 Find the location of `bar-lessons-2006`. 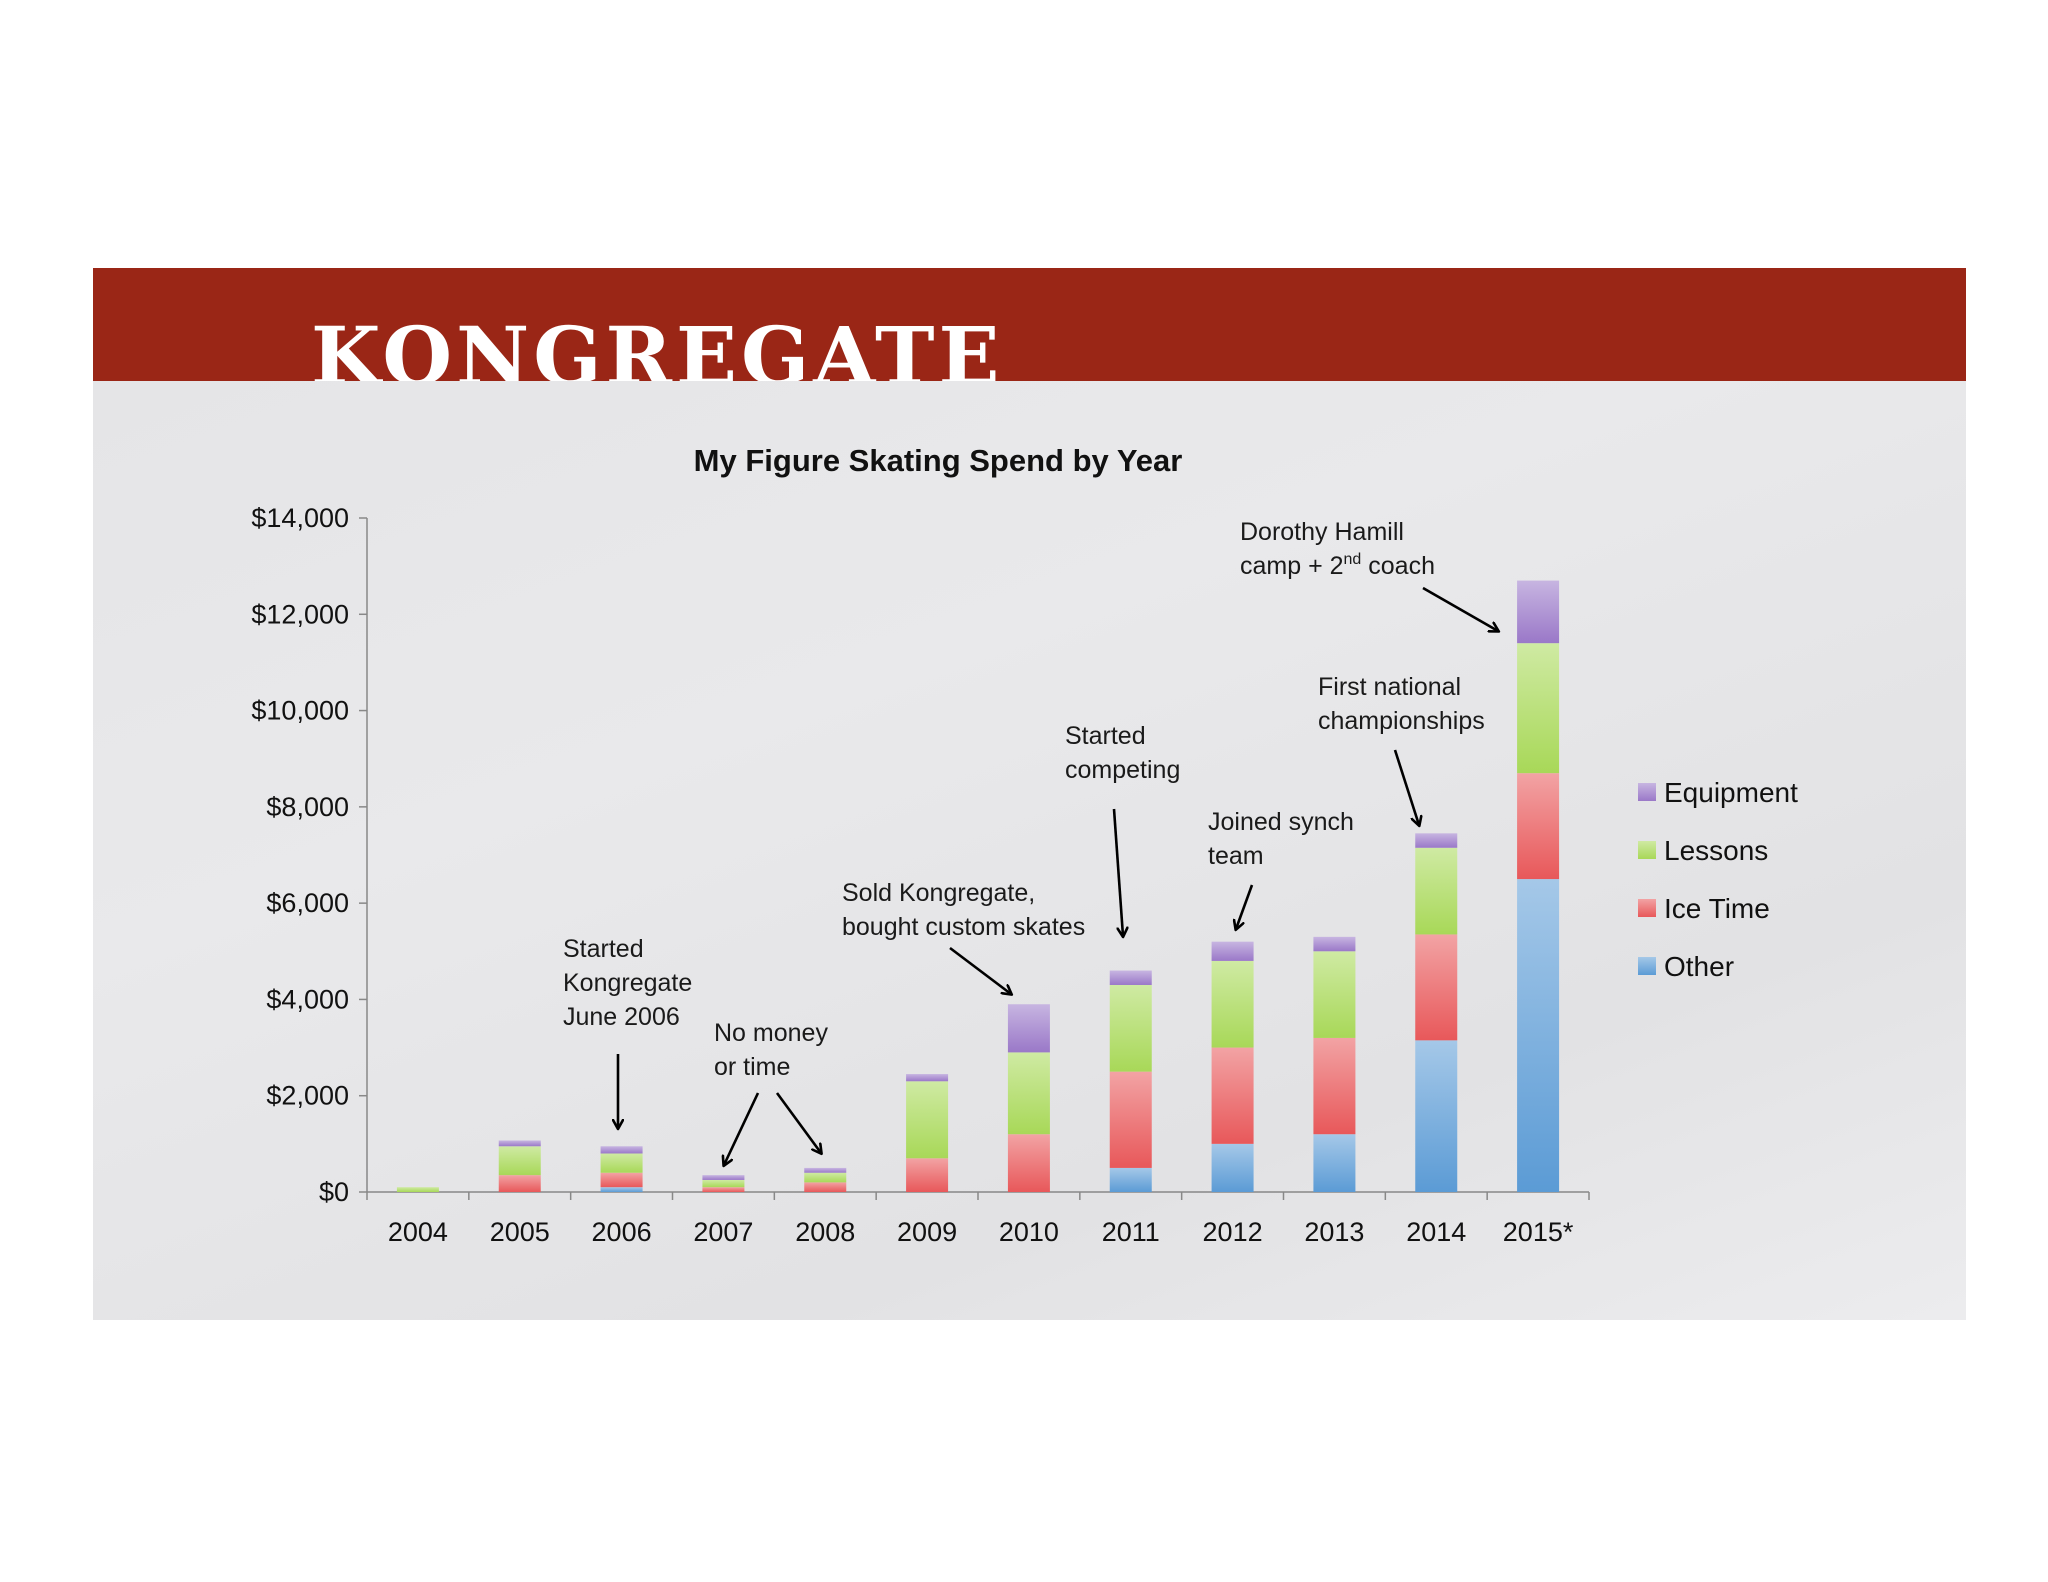

bar-lessons-2006 is located at coordinates (621, 1163).